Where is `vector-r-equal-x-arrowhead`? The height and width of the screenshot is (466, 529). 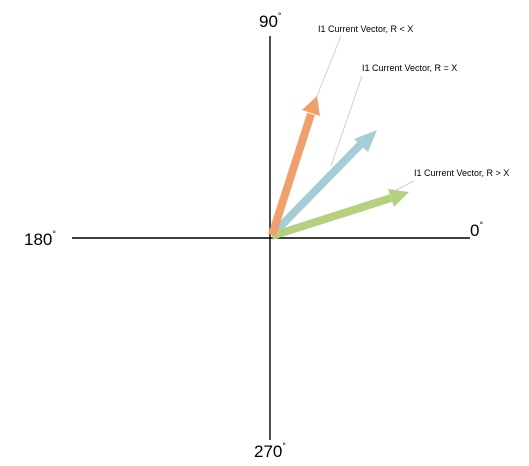
vector-r-equal-x-arrowhead is located at coordinates (365, 141).